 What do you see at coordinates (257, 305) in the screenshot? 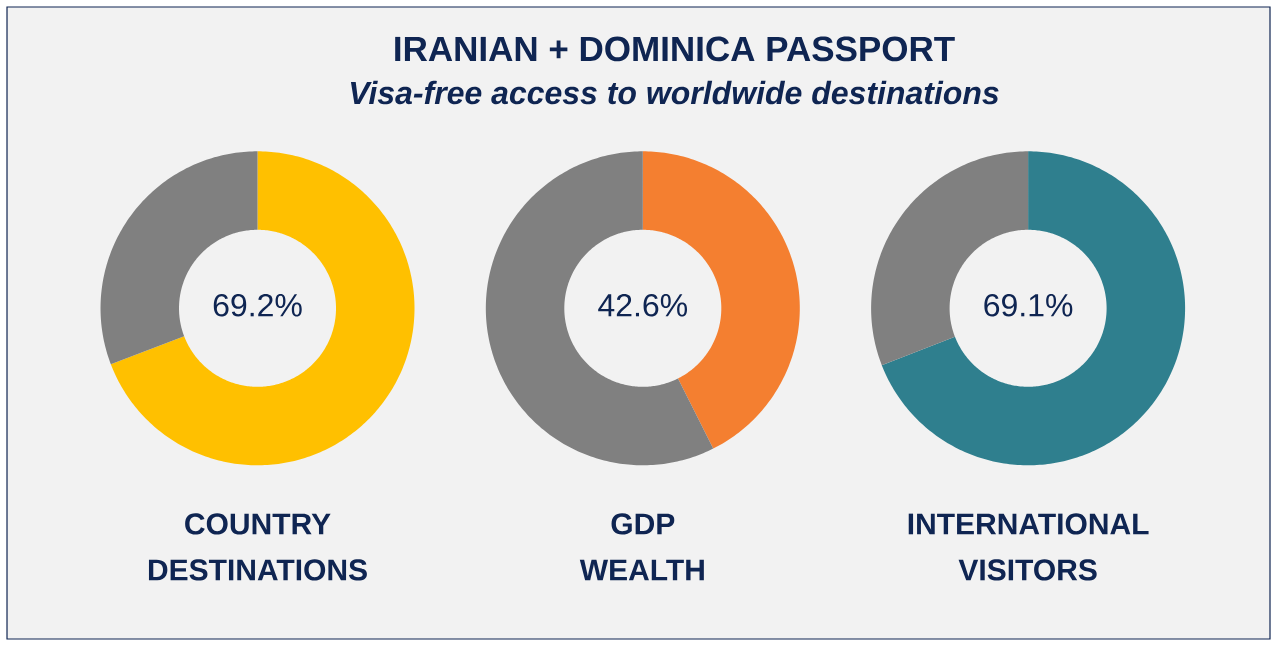
I see `data-label: 69.2%` at bounding box center [257, 305].